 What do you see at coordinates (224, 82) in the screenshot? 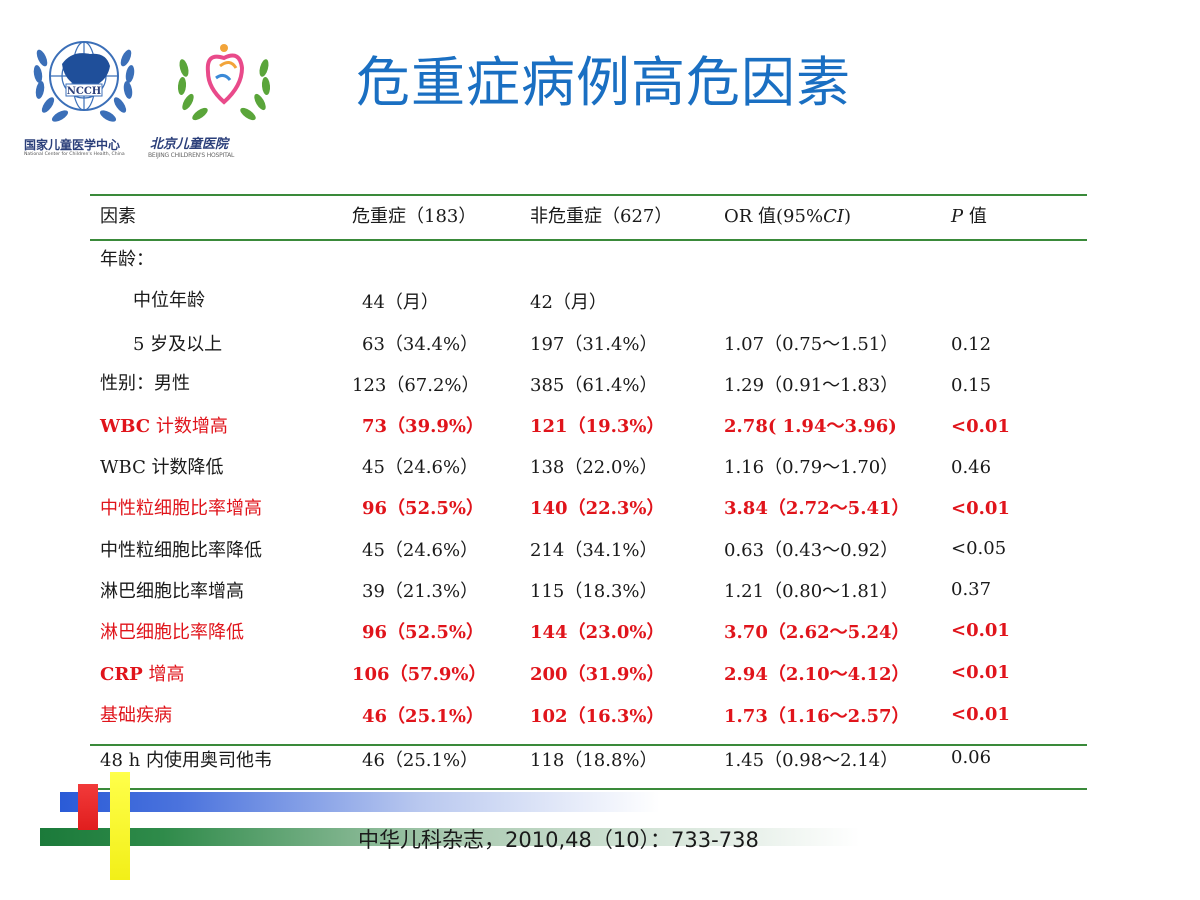
I see `bch-logo-icon` at bounding box center [224, 82].